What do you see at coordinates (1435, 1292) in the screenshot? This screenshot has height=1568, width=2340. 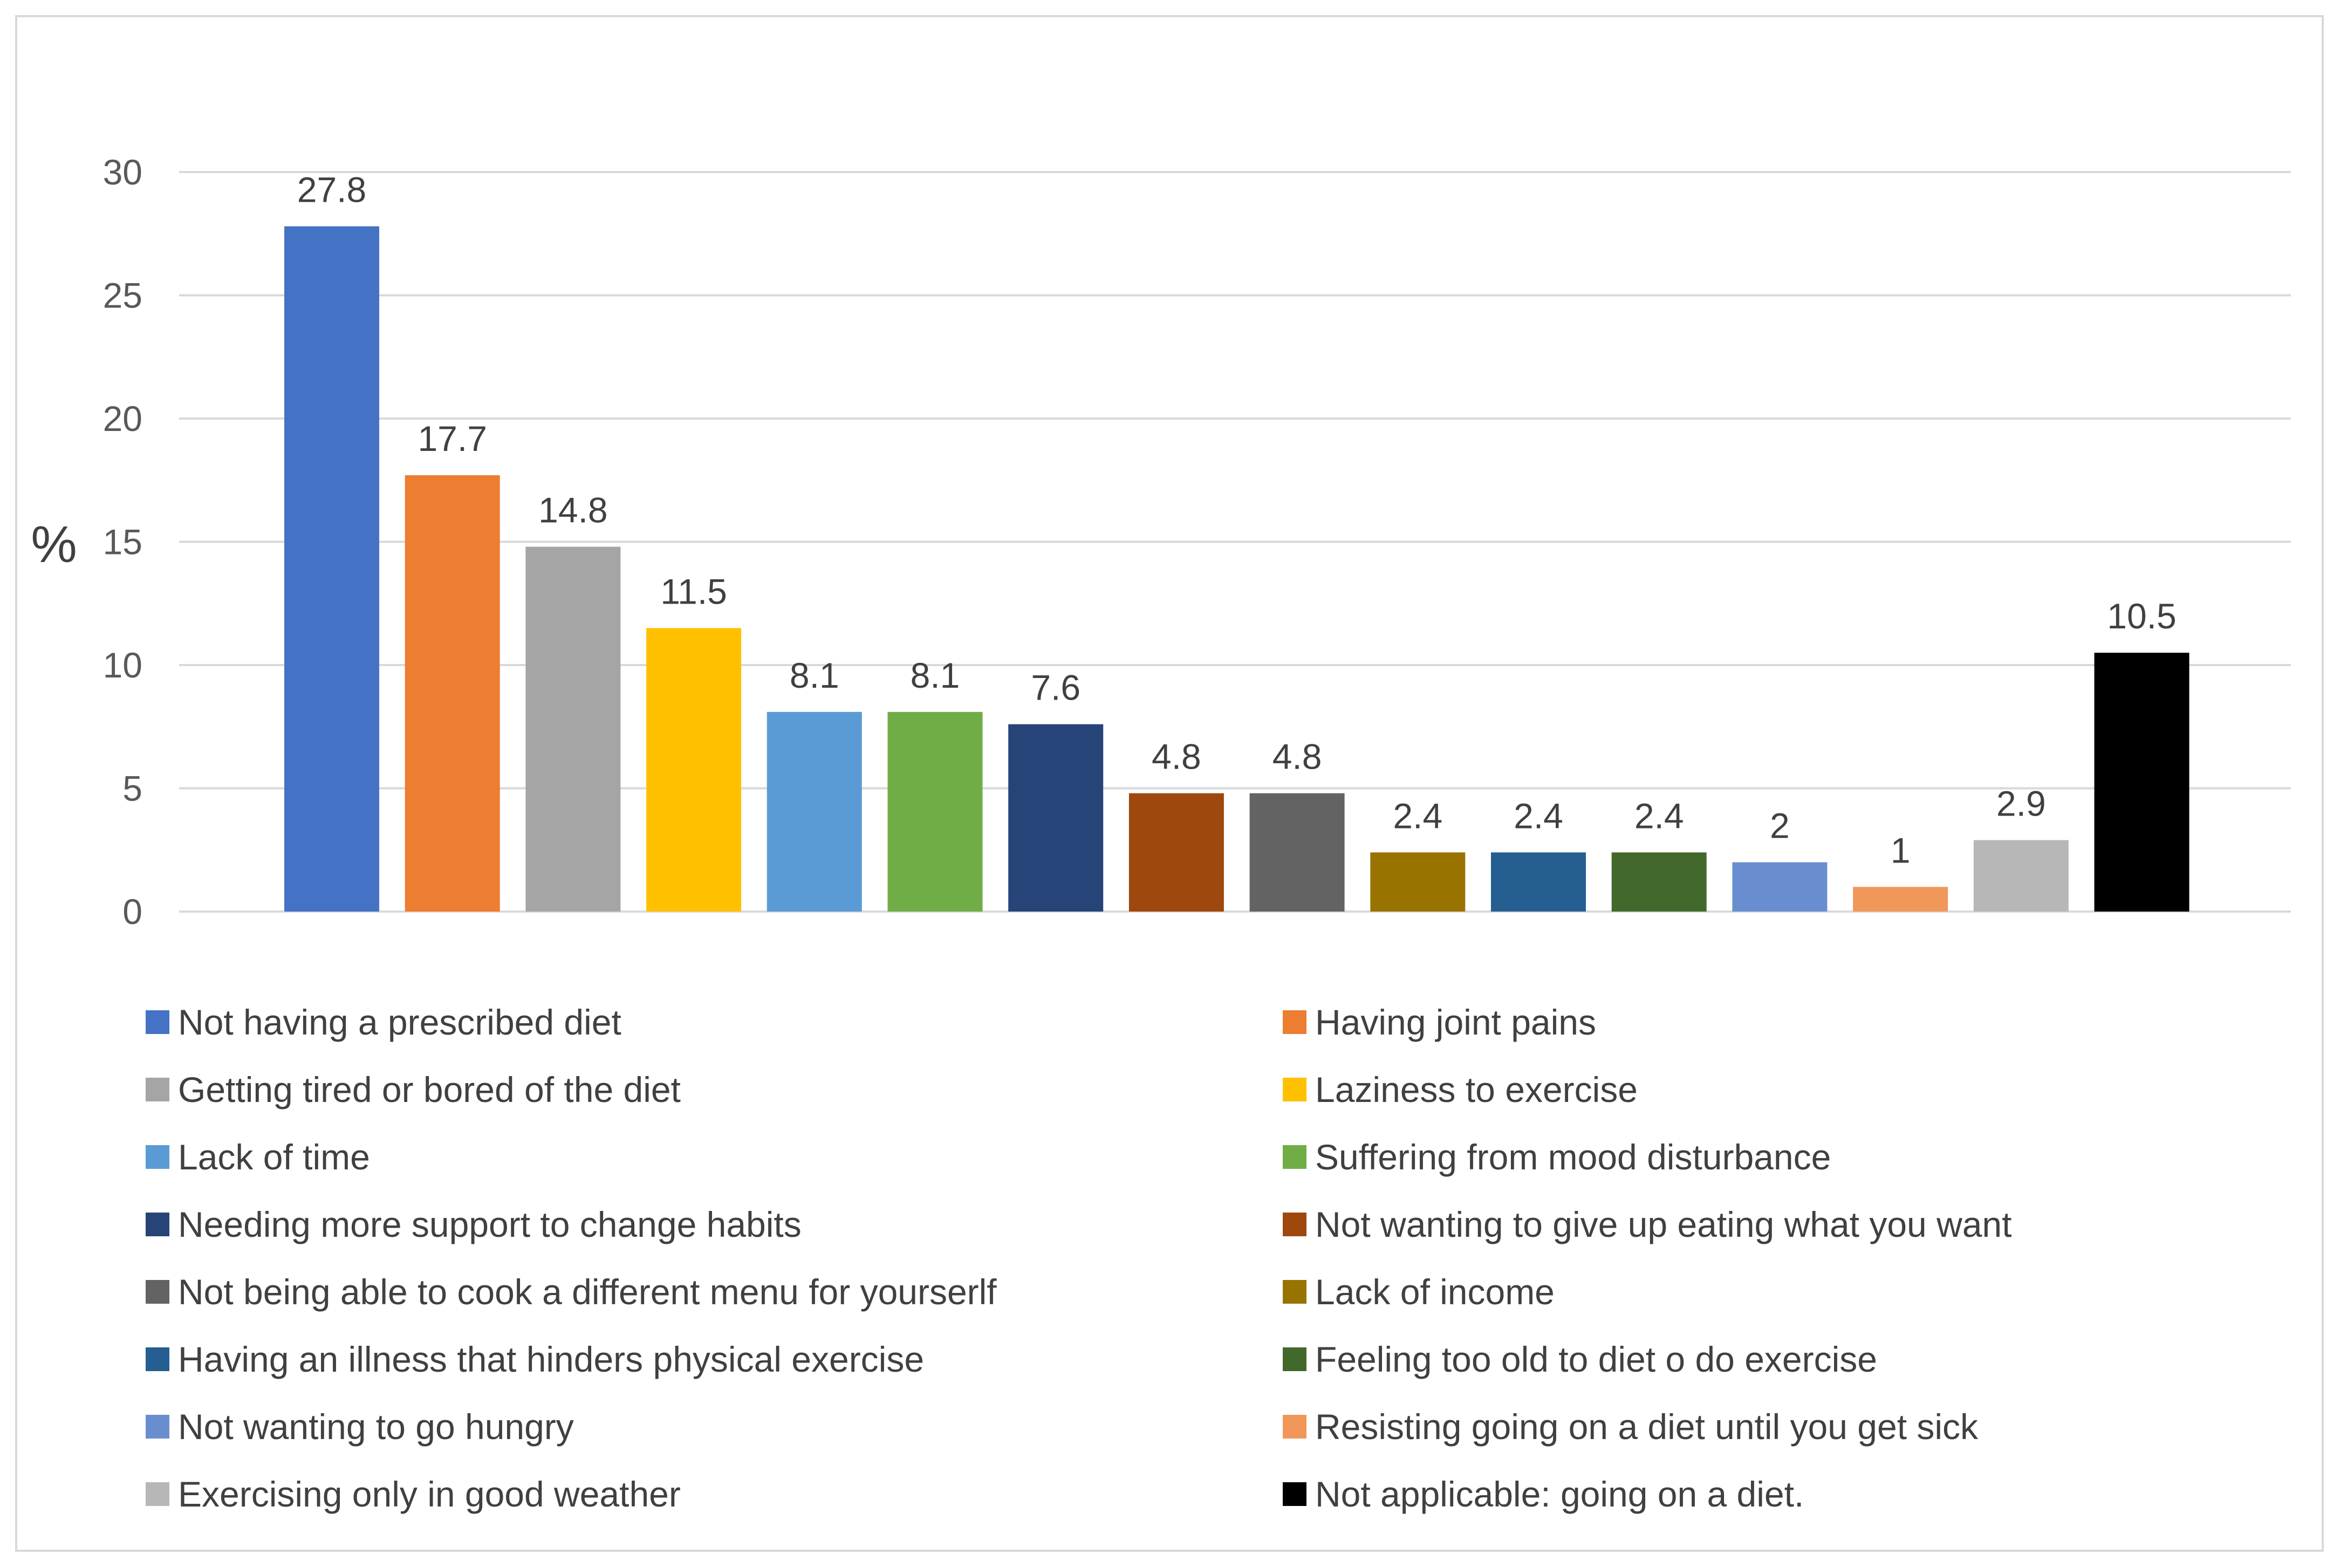 I see `legend-label: Lack of income` at bounding box center [1435, 1292].